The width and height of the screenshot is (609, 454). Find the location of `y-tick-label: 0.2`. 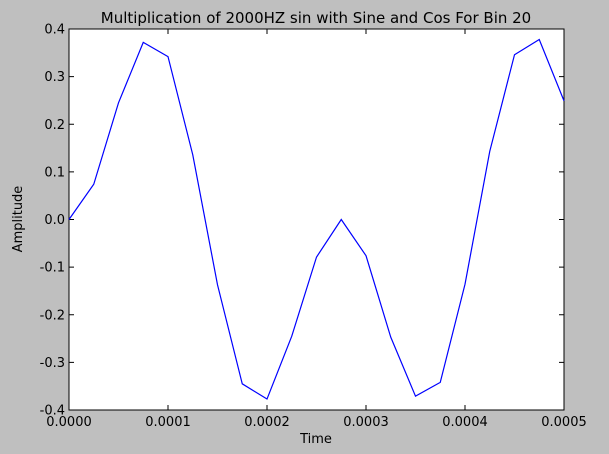

y-tick-label: 0.2 is located at coordinates (54, 125).